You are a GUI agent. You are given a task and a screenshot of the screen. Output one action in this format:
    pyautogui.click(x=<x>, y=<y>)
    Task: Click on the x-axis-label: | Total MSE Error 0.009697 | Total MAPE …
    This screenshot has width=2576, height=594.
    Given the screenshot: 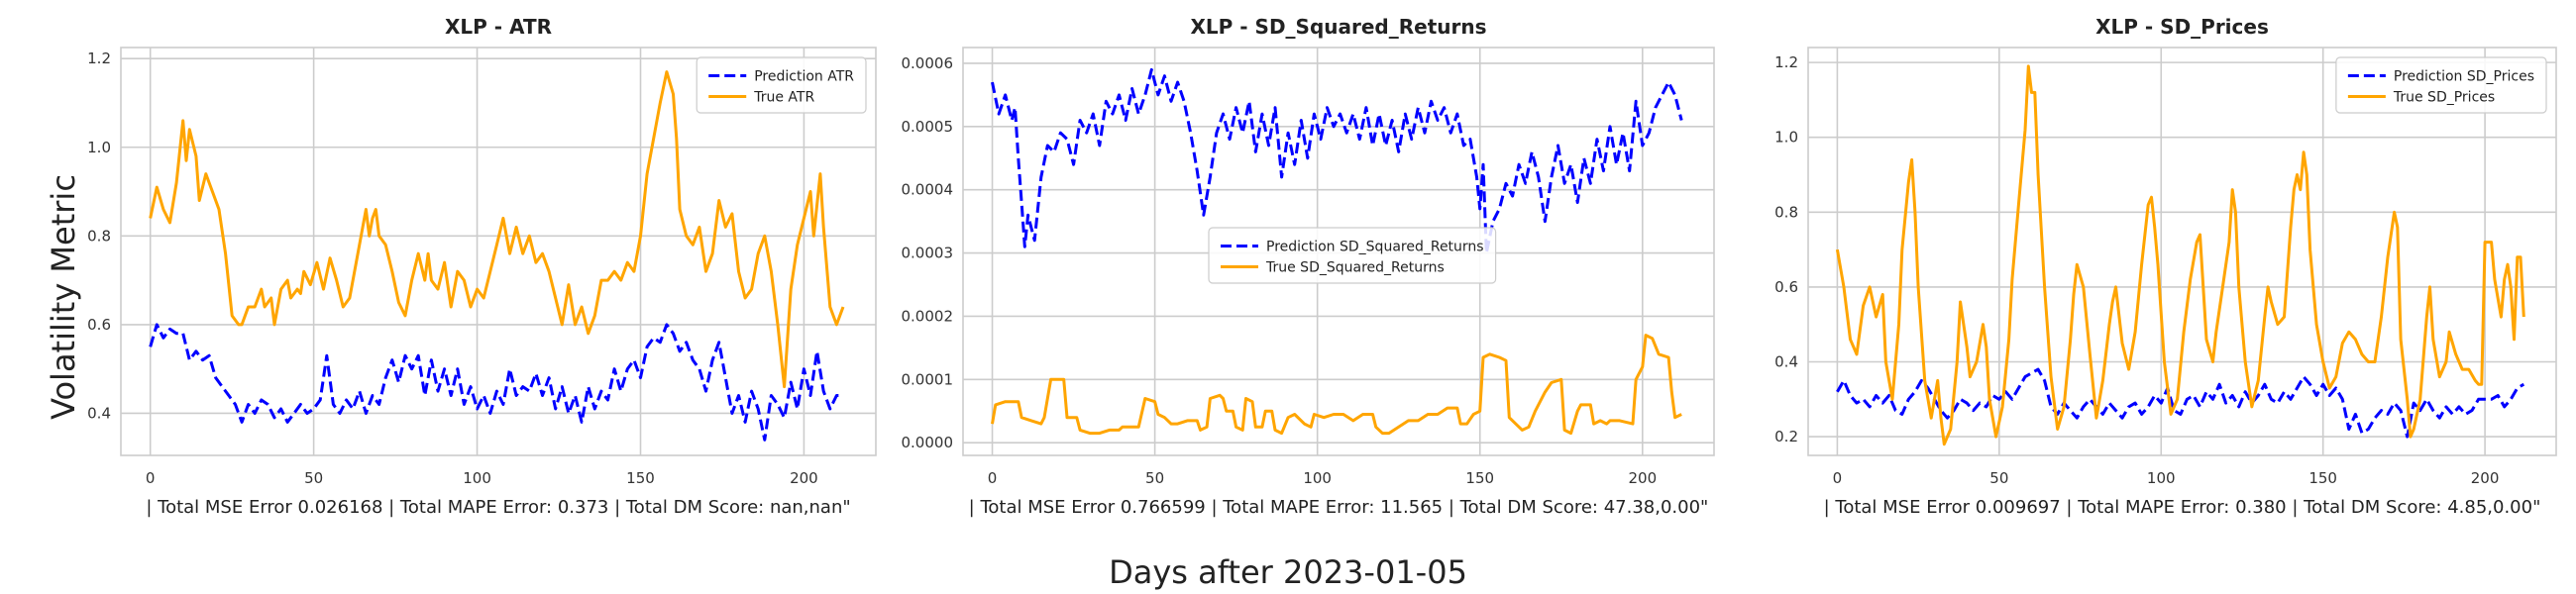 What is the action you would take?
    pyautogui.click(x=2182, y=508)
    